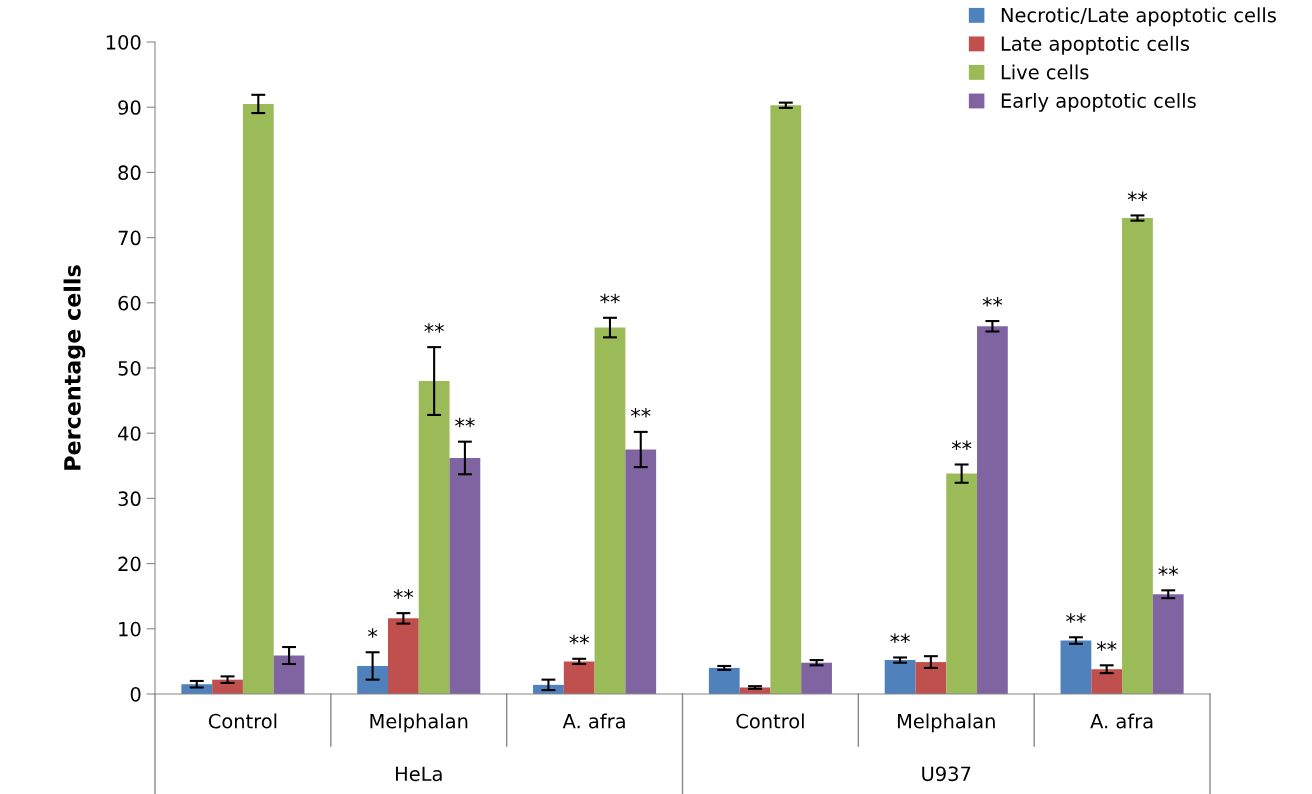  I want to click on legend-label: Necrotic/Late apoptotic cells, so click(1138, 17).